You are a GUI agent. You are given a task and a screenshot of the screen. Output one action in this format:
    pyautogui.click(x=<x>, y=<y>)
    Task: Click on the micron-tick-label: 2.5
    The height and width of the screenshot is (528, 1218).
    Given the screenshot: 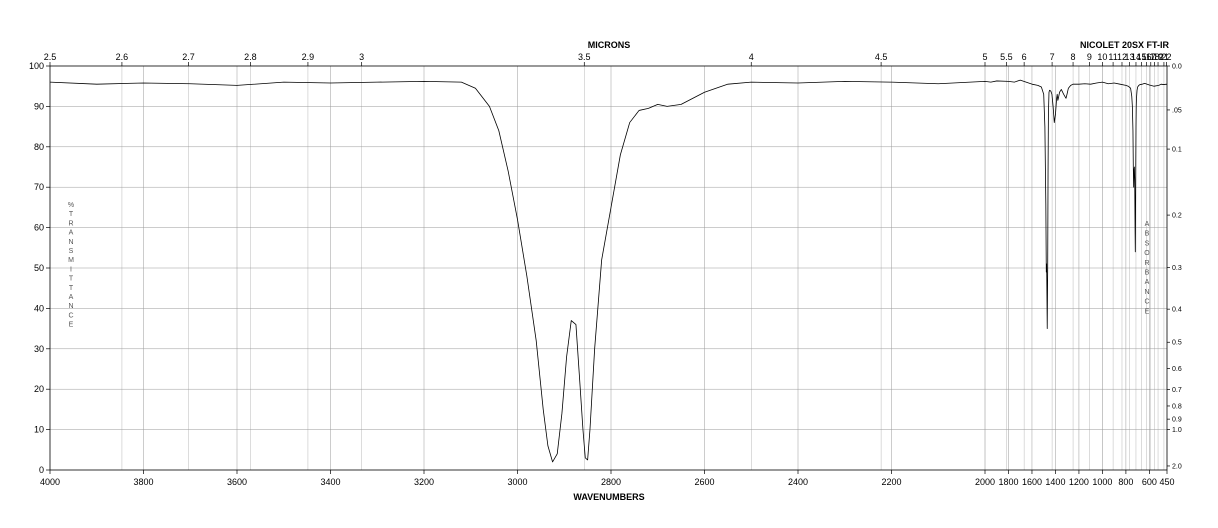 What is the action you would take?
    pyautogui.click(x=50, y=57)
    